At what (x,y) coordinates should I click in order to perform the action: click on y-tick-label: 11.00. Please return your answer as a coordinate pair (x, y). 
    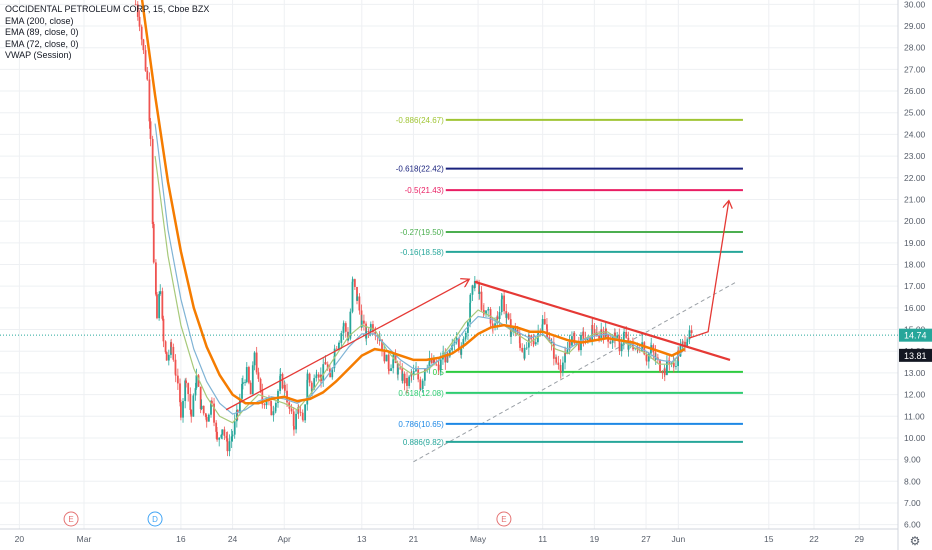
    Looking at the image, I should click on (914, 416).